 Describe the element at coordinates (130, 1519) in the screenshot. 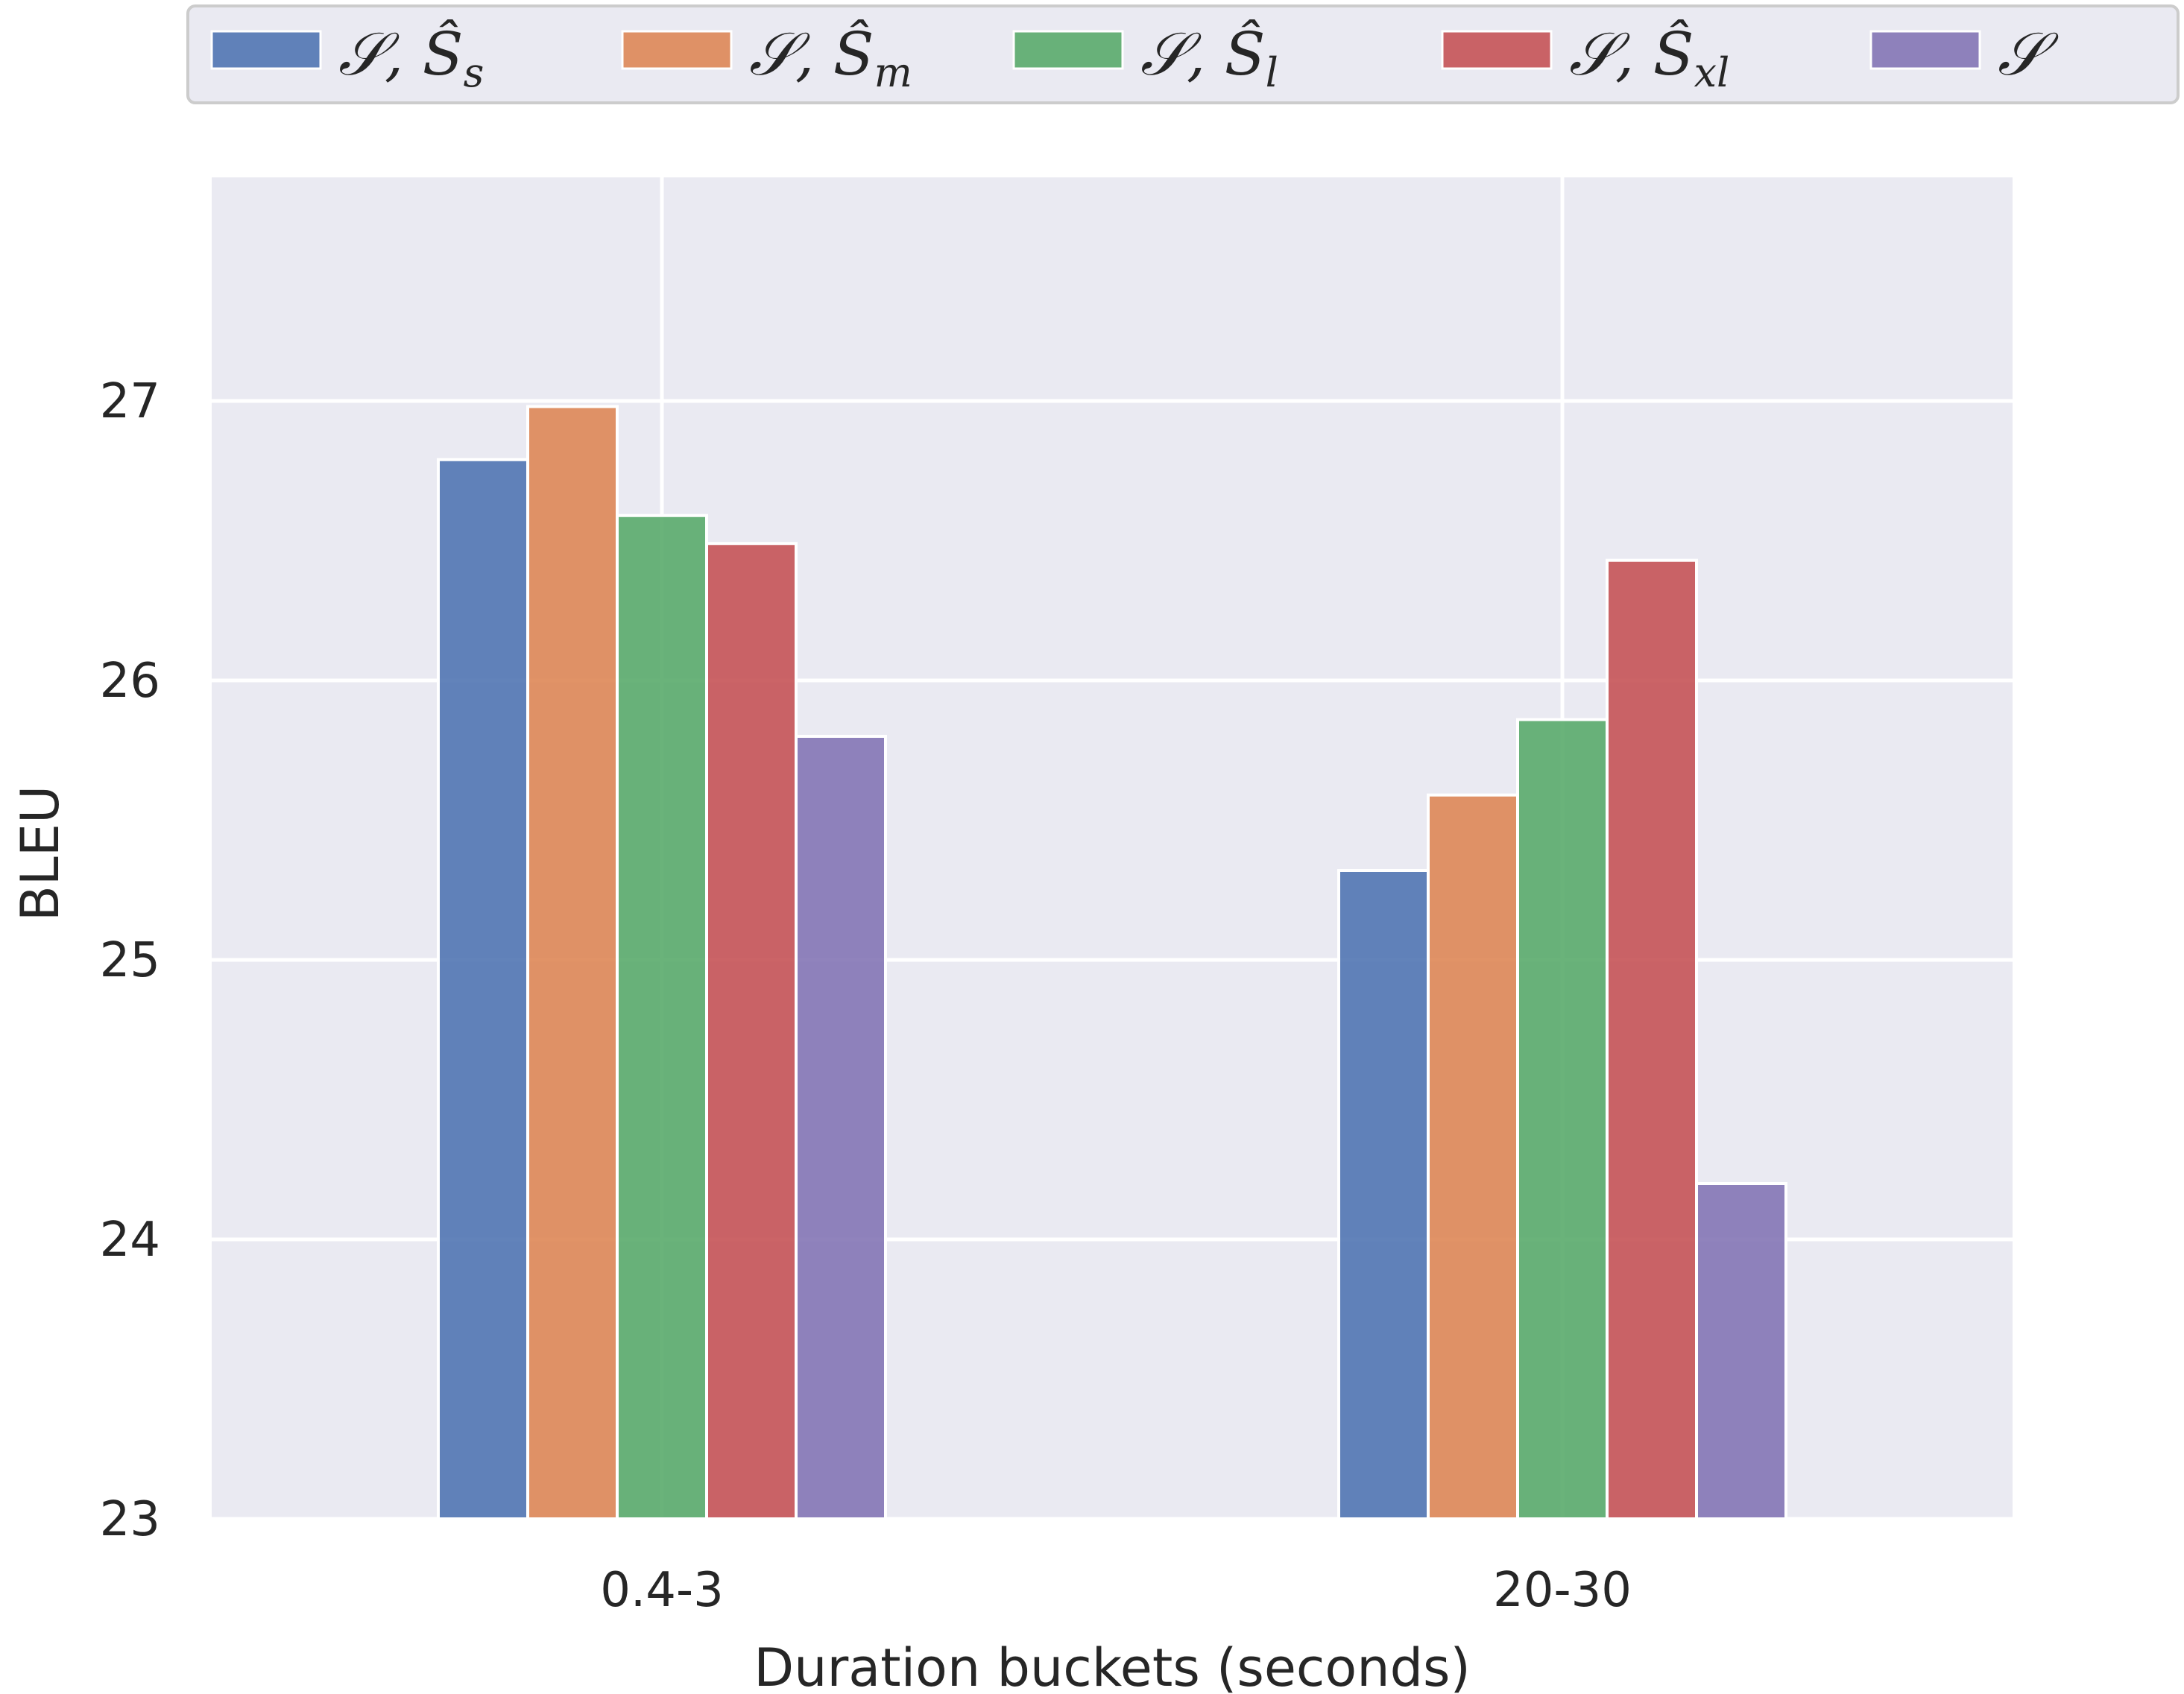

I see `y-tick-label: 23` at that location.